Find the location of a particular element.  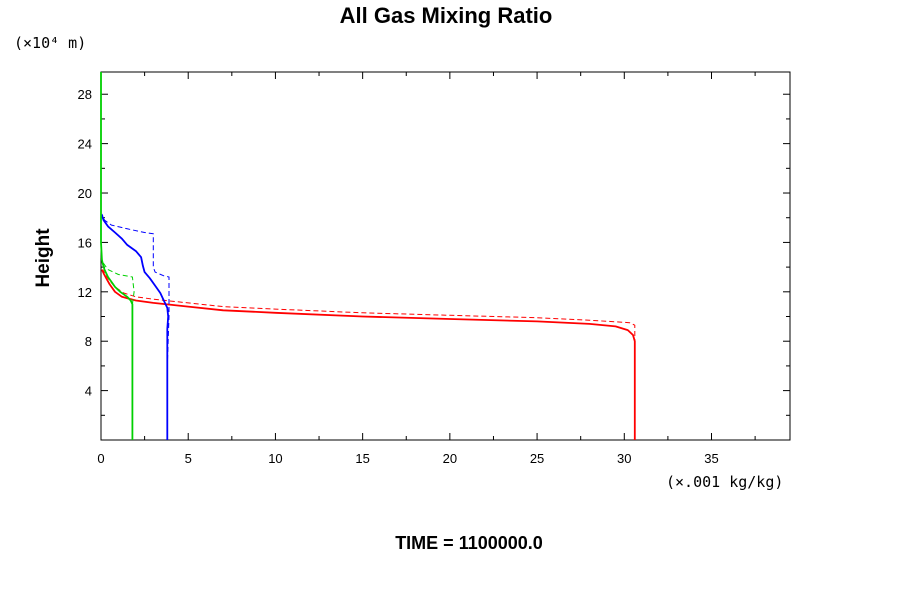

chart-title: All Gas Mixing Ratio is located at coordinates (446, 15).